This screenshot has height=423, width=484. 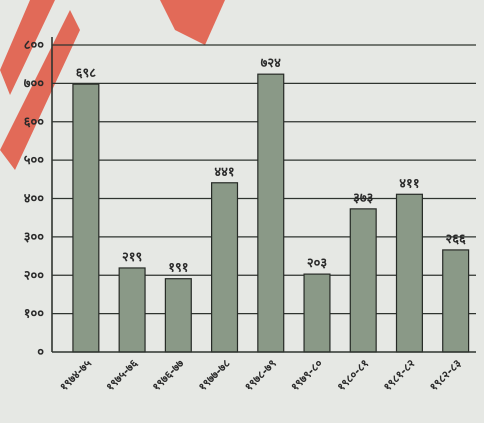 I want to click on x-tick-label-0: १९७४-७५, so click(x=75, y=375).